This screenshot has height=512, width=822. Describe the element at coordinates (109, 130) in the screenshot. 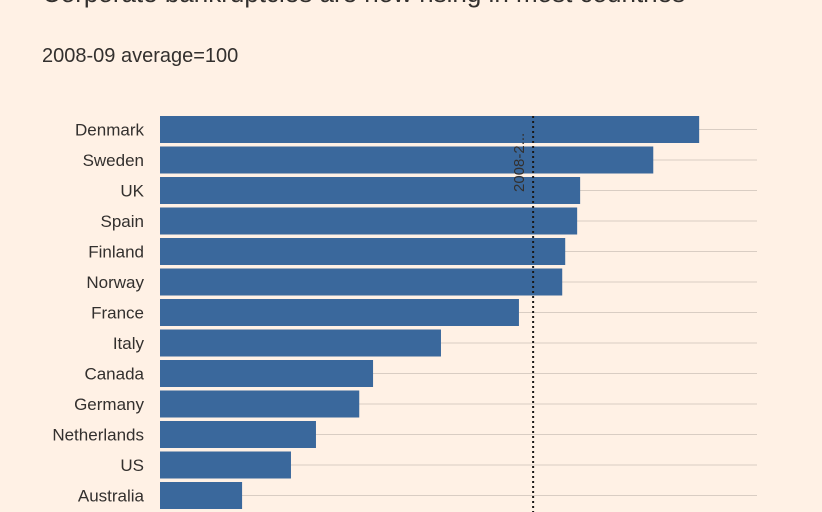

I see `y-tick-label: Denmark` at that location.